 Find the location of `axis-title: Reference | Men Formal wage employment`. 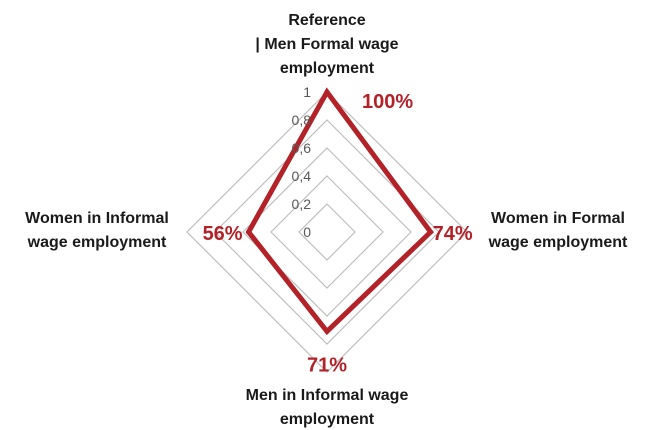

axis-title: Reference | Men Formal wage employment is located at coordinates (326, 44).